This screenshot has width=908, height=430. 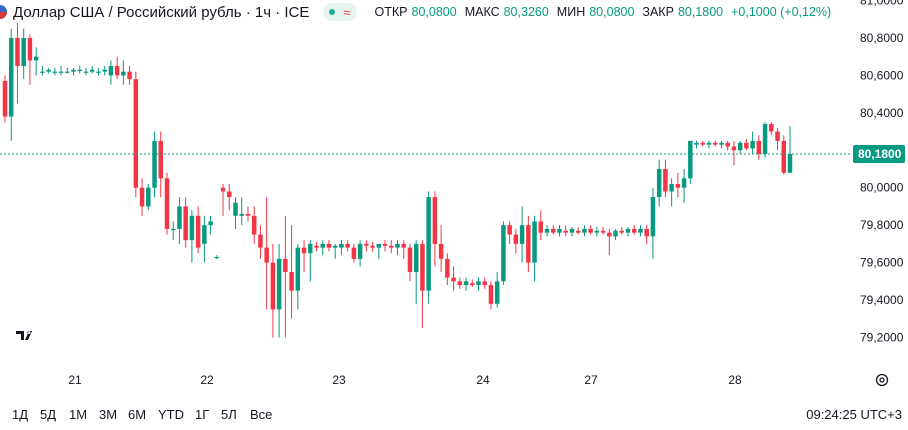 What do you see at coordinates (108, 414) in the screenshot?
I see `range-3m: 3М` at bounding box center [108, 414].